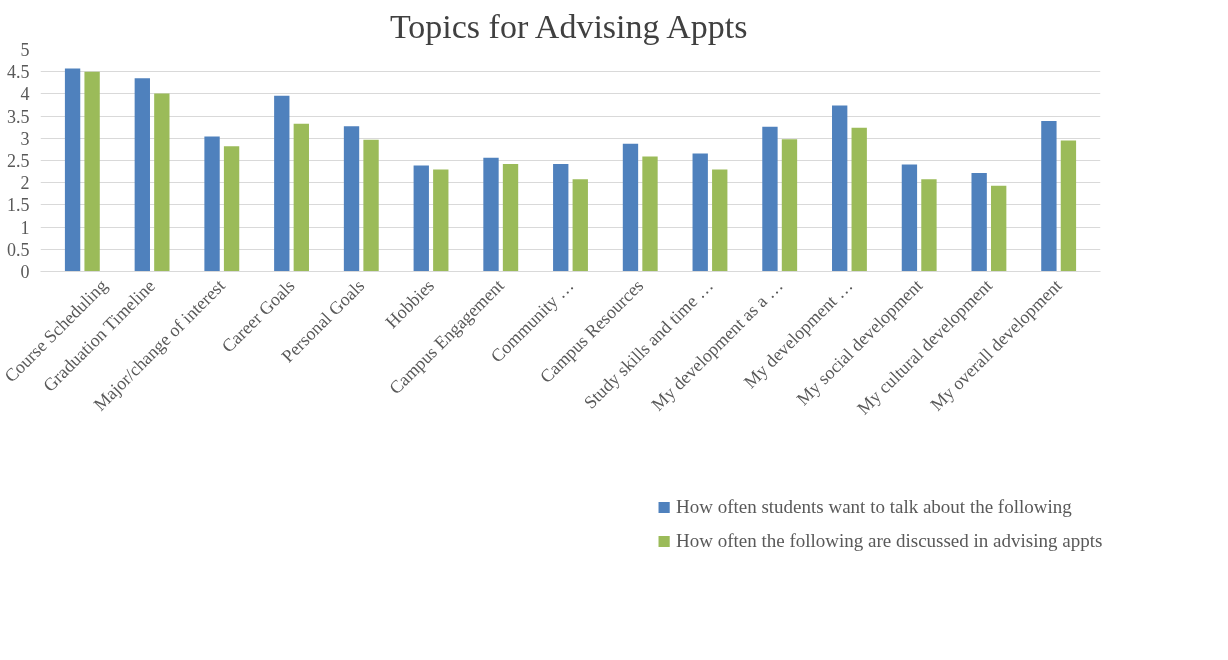  What do you see at coordinates (873, 507) in the screenshot?
I see `legend-label: How often students want to talk about the following` at bounding box center [873, 507].